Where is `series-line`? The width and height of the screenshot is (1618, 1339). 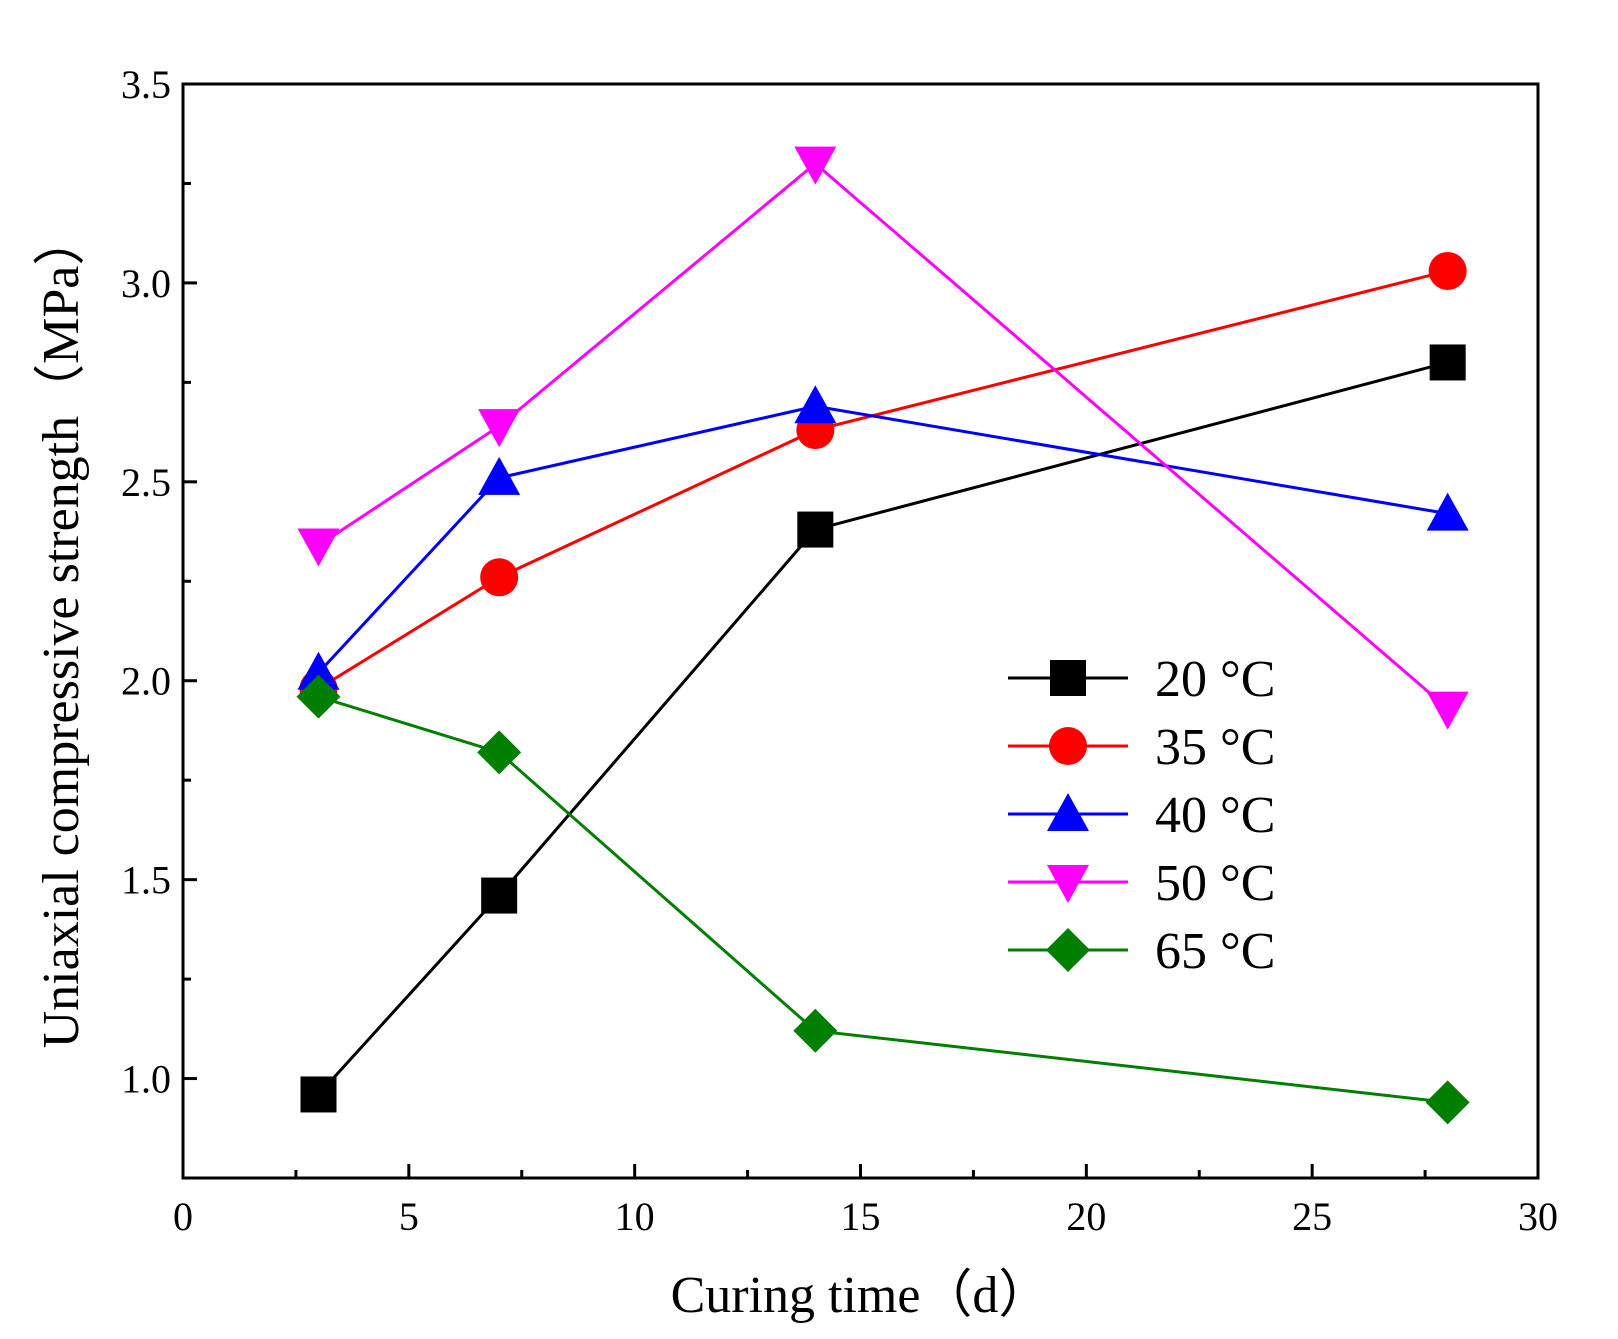 series-line is located at coordinates (882, 539).